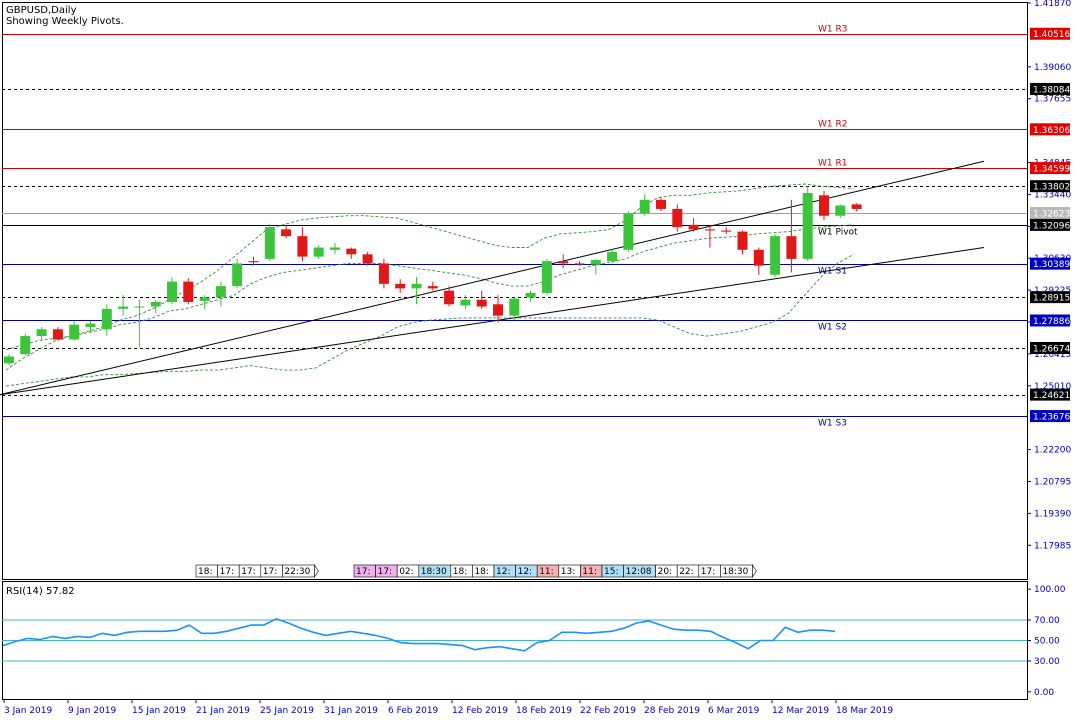 The image size is (1080, 720). What do you see at coordinates (838, 227) in the screenshot?
I see `pivot-level-labels: W1 R3 W1 R2 W1 R1 W1 Pivot W1 S1 W1 S2 W1 S3` at bounding box center [838, 227].